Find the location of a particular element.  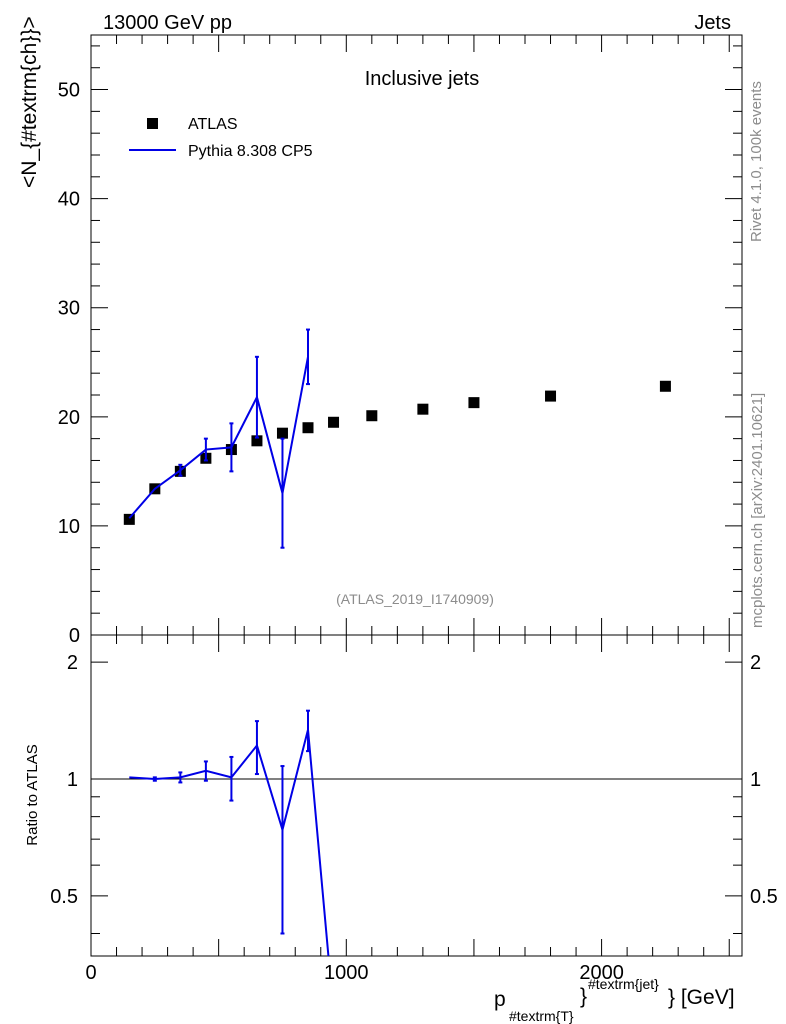

ratio-ytick-label-right: 0.5 is located at coordinates (764, 897).